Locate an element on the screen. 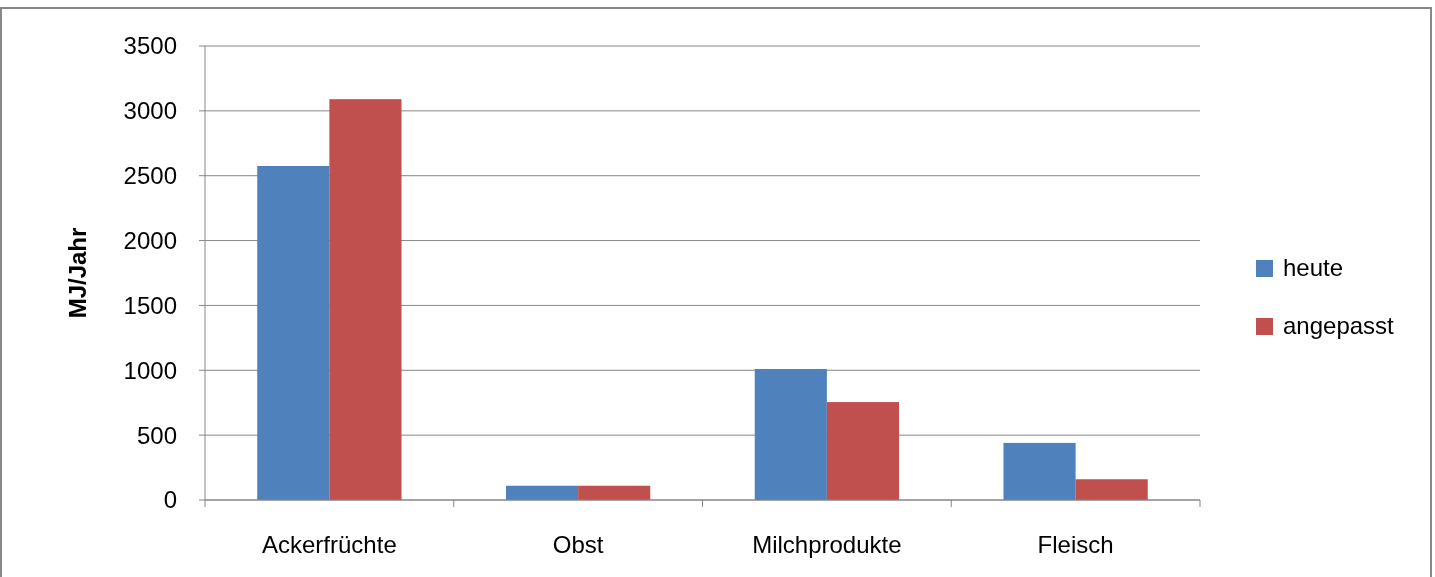 The width and height of the screenshot is (1435, 577). x-tick-label: Obst is located at coordinates (578, 544).